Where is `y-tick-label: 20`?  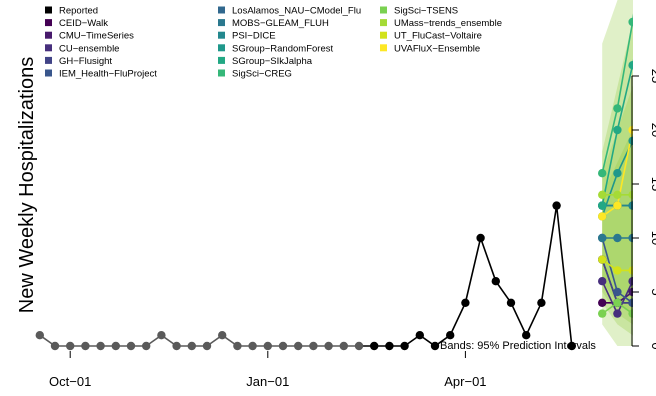
y-tick-label: 20 is located at coordinates (652, 130).